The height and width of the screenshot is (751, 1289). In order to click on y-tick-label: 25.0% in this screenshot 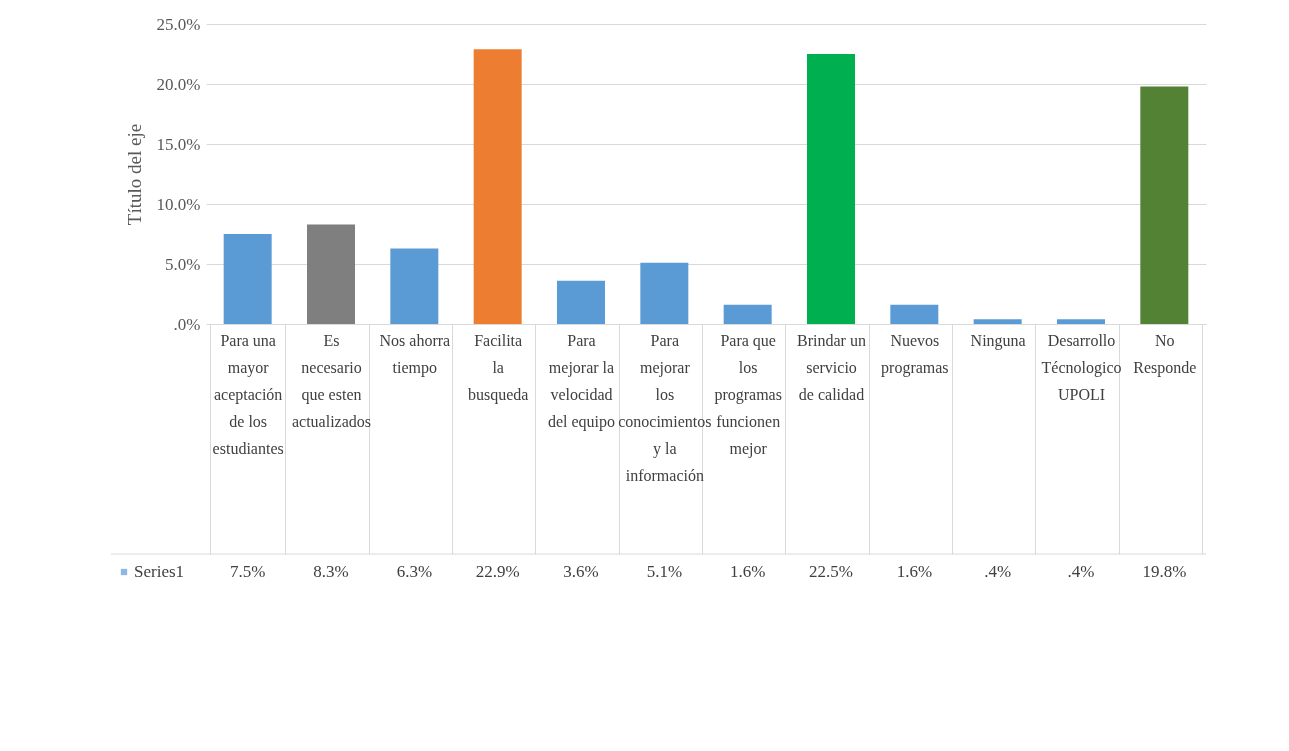, I will do `click(178, 24)`.